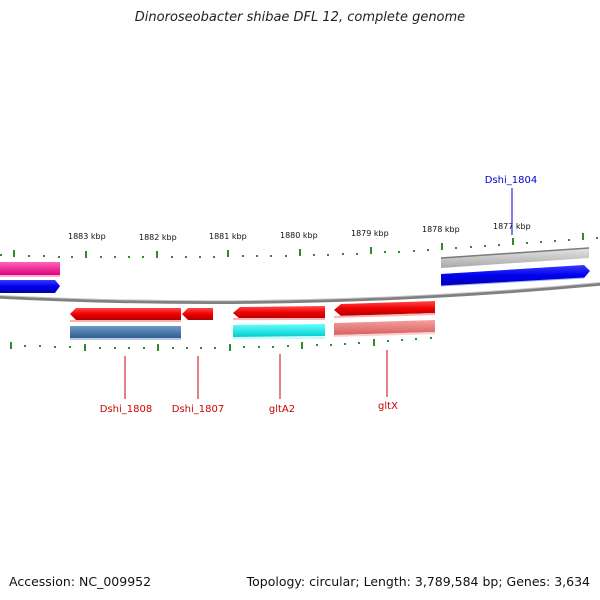 This screenshot has height=600, width=600. What do you see at coordinates (370, 233) in the screenshot?
I see `ruler-label-1879: 1879 kbp` at bounding box center [370, 233].